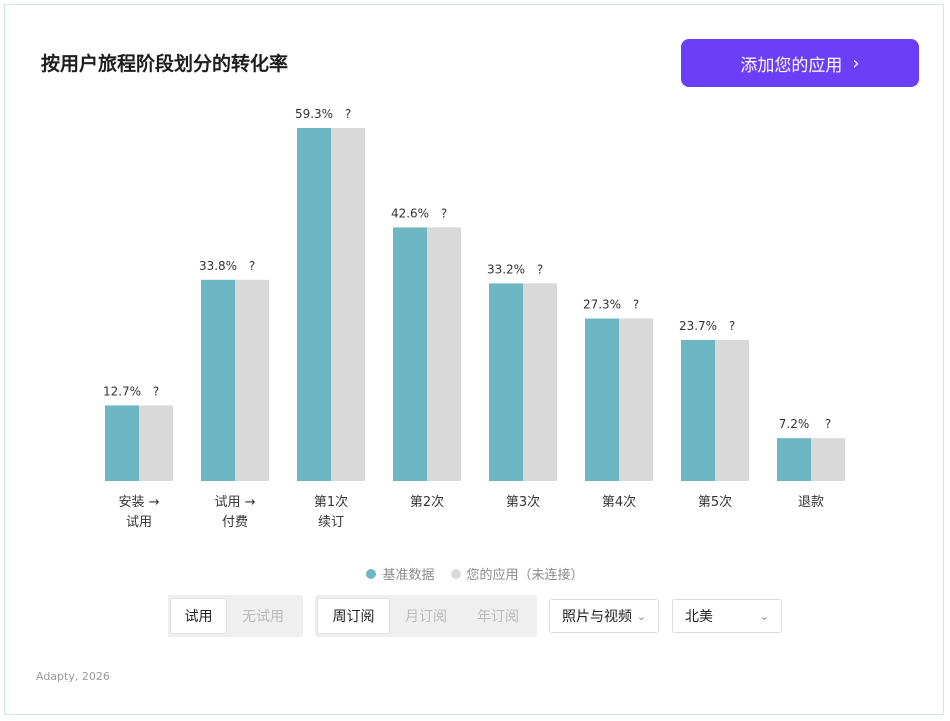  Describe the element at coordinates (597, 617) in the screenshot. I see `category-dropdown-value: 照片与视频` at that location.